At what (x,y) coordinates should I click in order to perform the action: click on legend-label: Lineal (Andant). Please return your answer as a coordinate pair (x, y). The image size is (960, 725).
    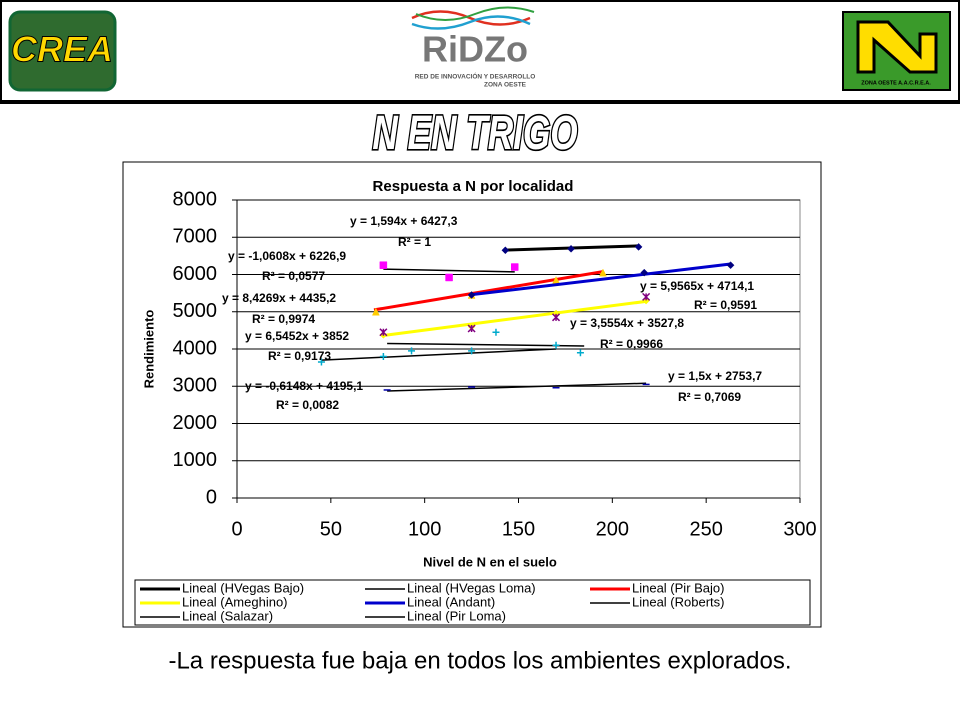
    Looking at the image, I should click on (451, 601).